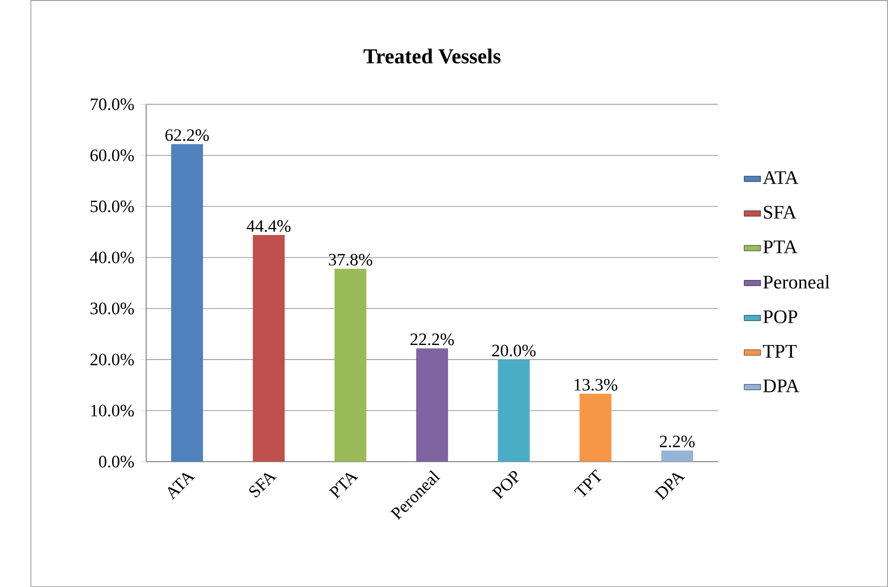 The width and height of the screenshot is (888, 587). I want to click on legend-label: POP, so click(780, 317).